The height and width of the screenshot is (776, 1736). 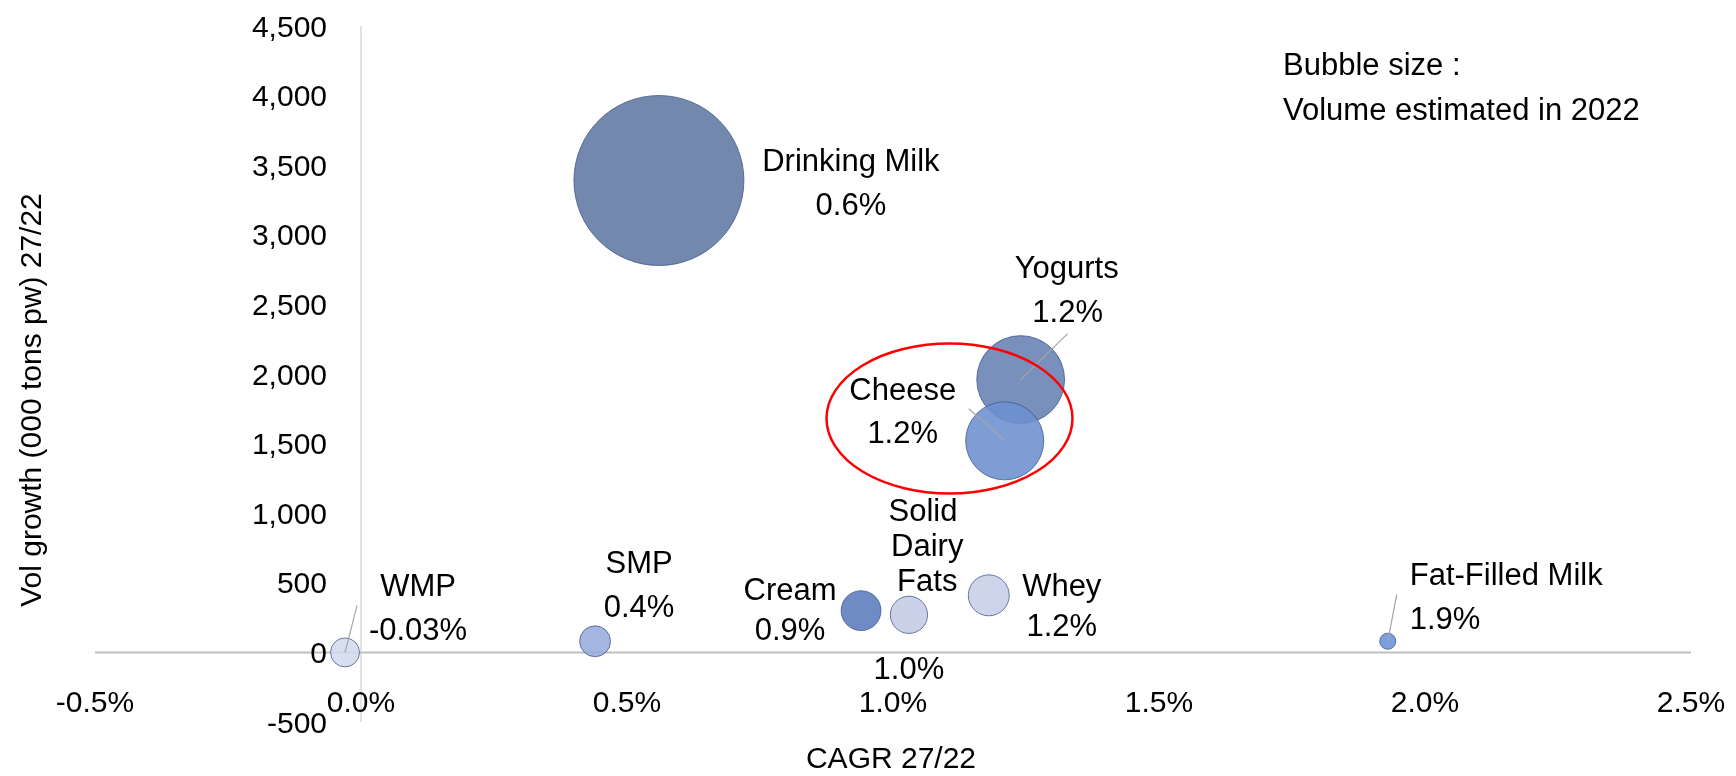 I want to click on y-tick-label: 0, so click(x=318, y=652).